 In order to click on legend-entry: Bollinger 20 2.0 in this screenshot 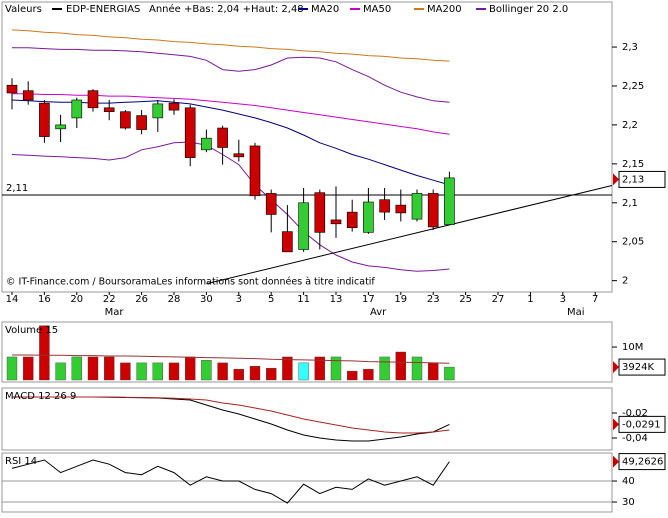, I will do `click(528, 9)`.